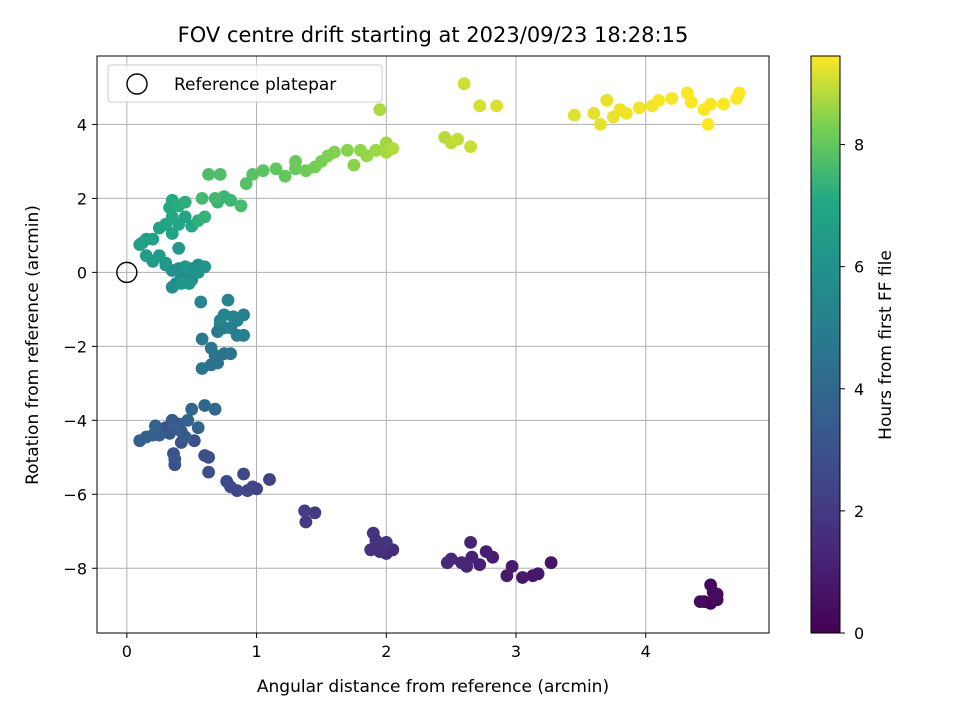  I want to click on y-tick-label: 2, so click(82, 198).